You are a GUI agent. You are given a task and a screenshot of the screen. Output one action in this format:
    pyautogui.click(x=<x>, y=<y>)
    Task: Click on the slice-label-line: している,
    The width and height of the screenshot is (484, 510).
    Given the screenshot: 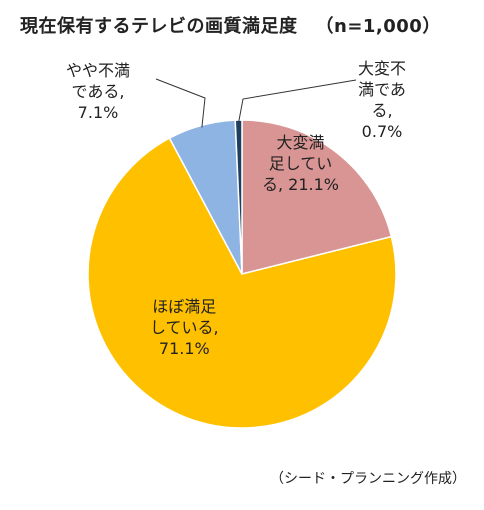 What is the action you would take?
    pyautogui.click(x=184, y=327)
    